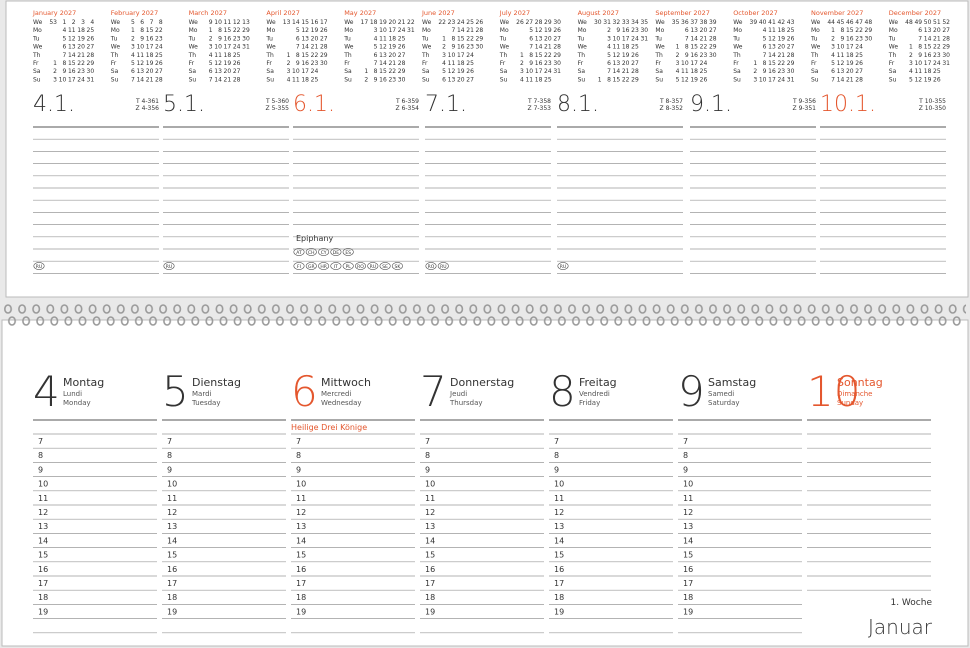  Describe the element at coordinates (433, 391) in the screenshot. I see `day-number: 7` at that location.